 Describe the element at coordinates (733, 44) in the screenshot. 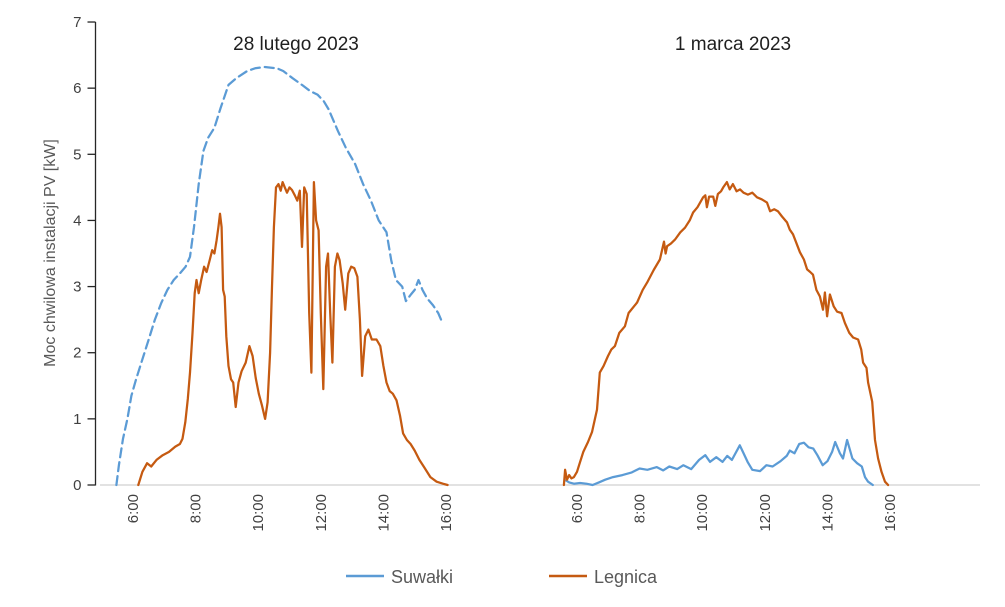

I see `panel-title-right: 1 marca 2023` at that location.